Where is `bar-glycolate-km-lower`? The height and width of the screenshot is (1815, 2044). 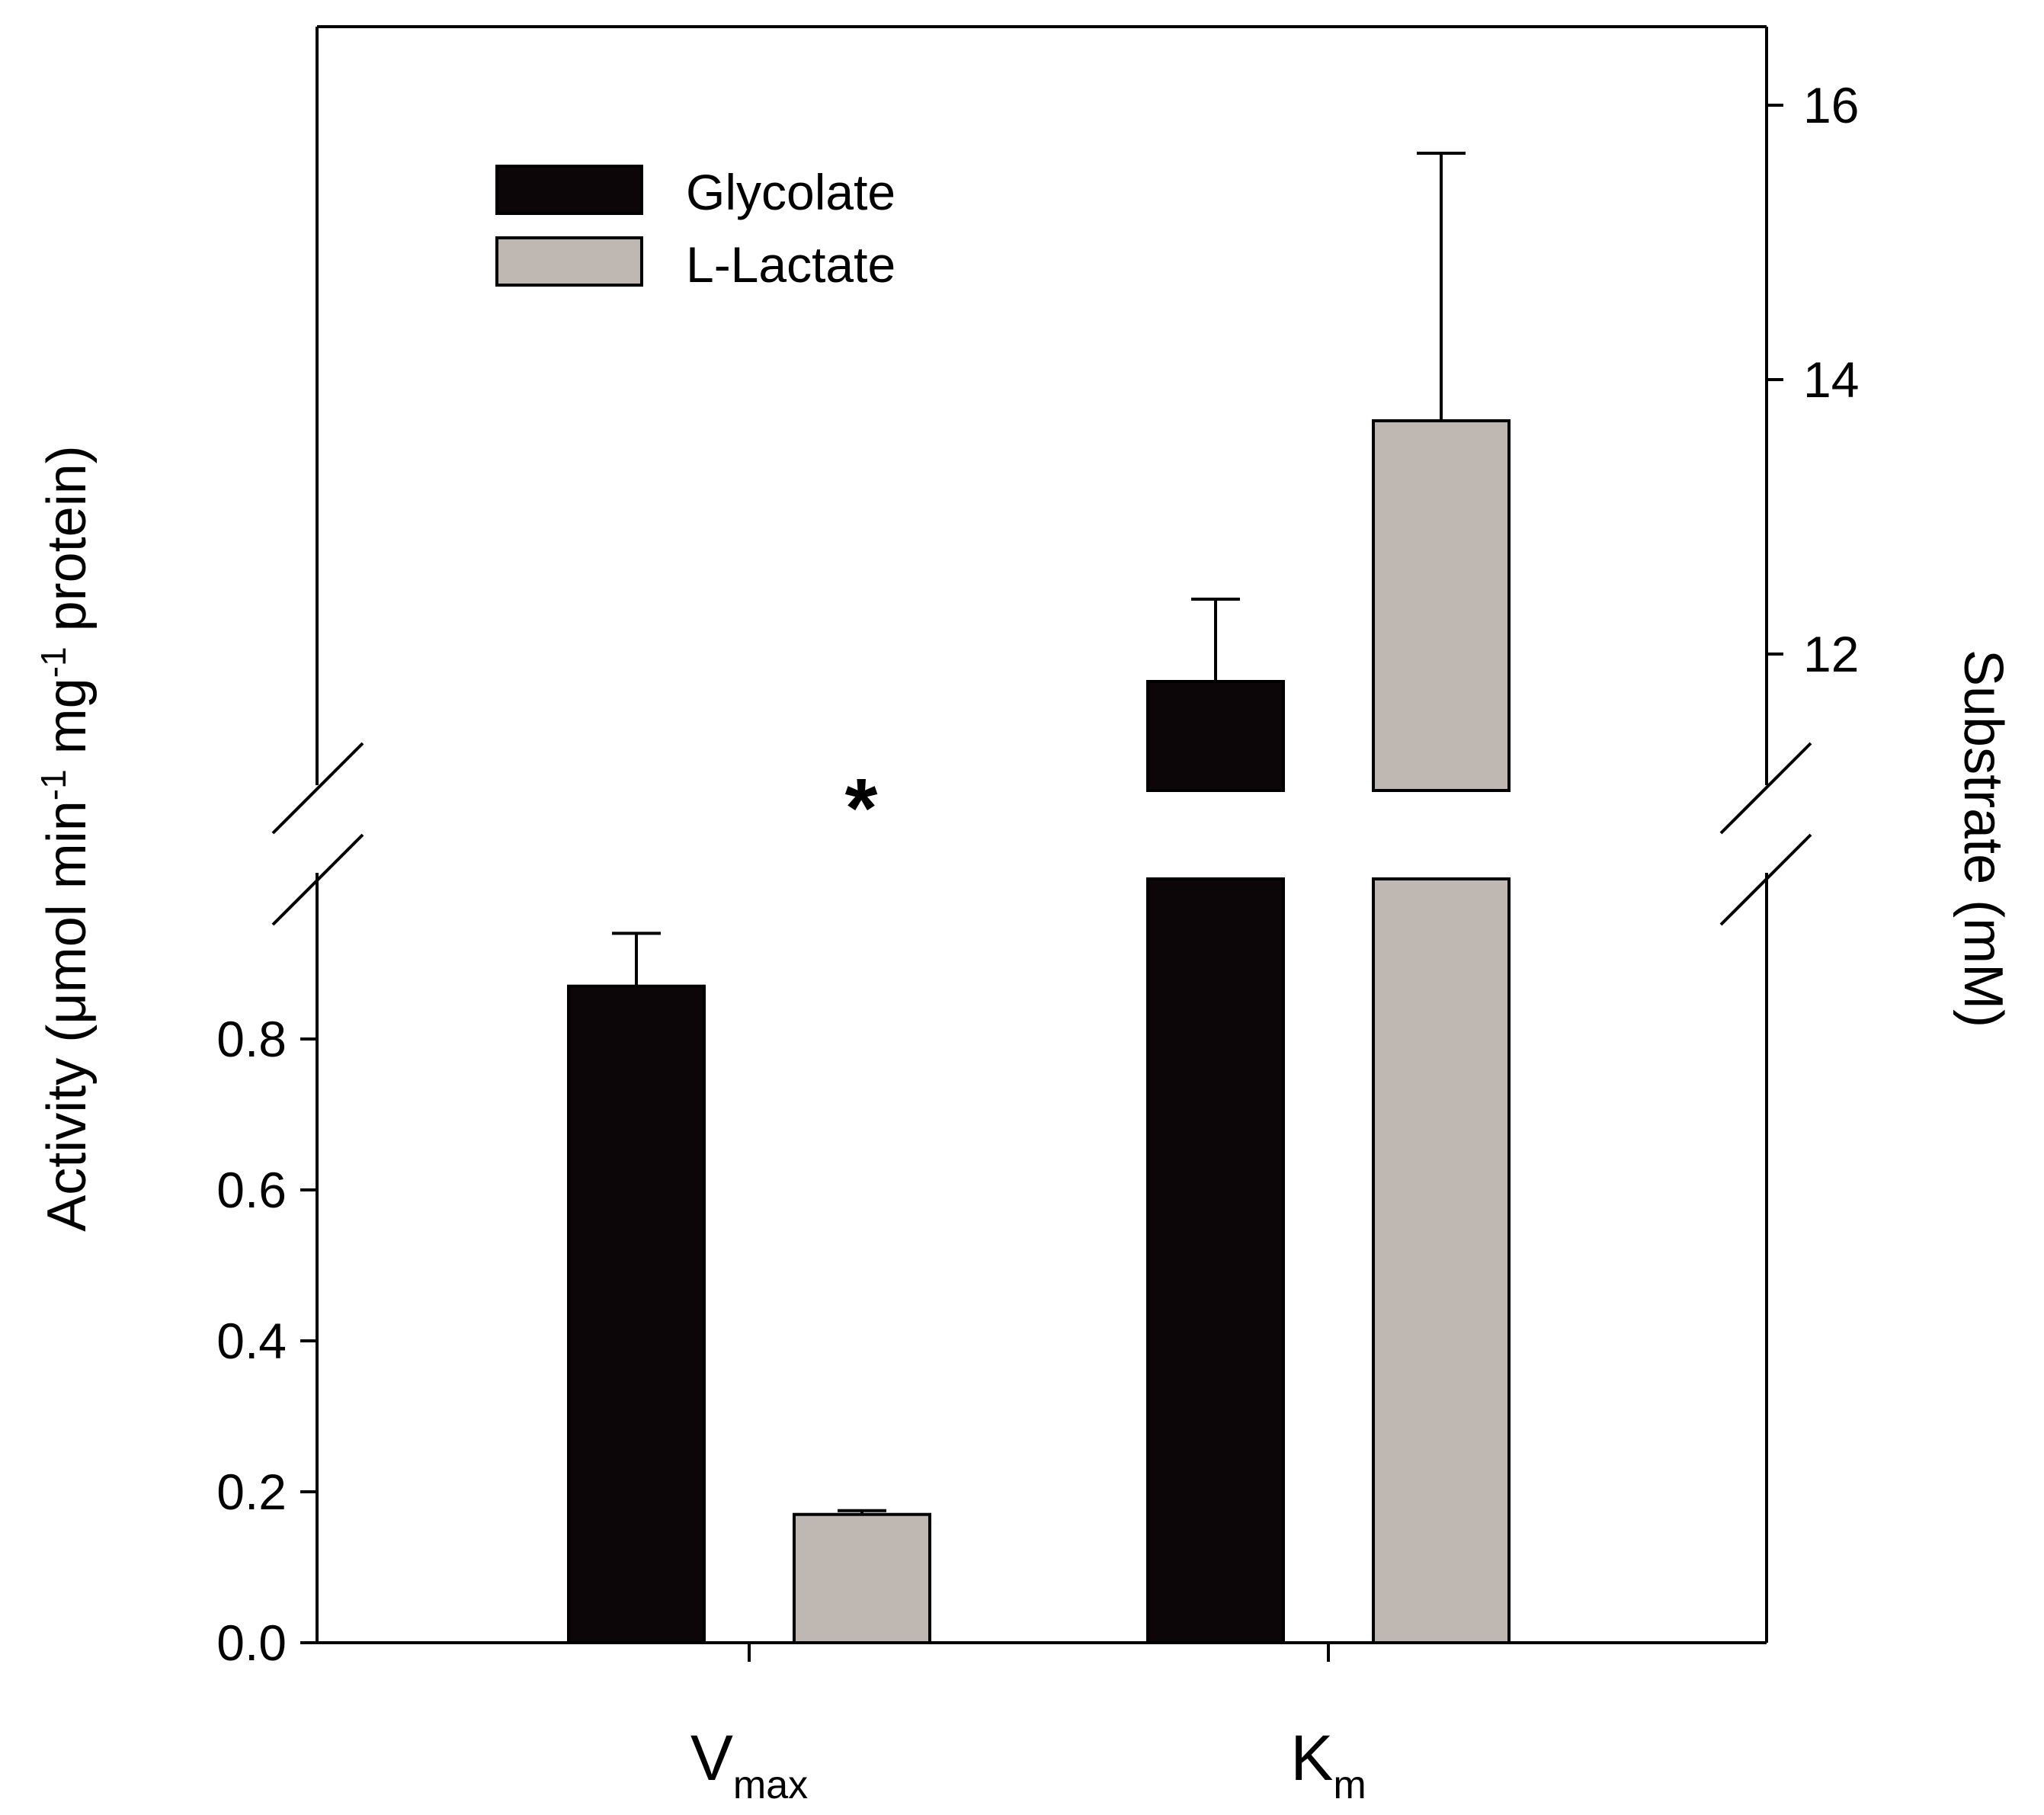
bar-glycolate-km-lower is located at coordinates (1215, 1260).